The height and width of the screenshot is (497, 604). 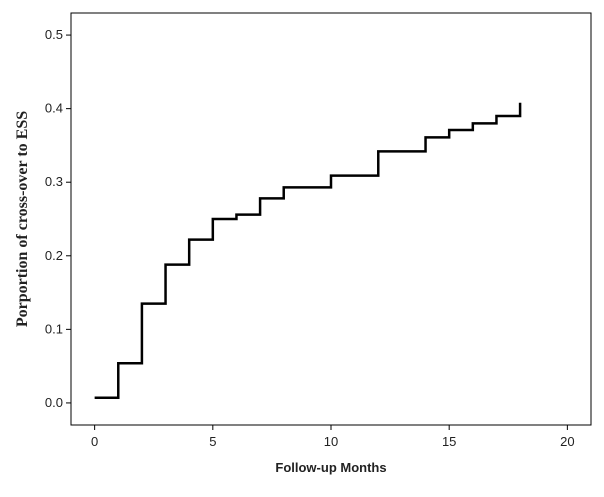 What do you see at coordinates (22, 219) in the screenshot?
I see `y-axis-title: Porportion of cross-over to ESS` at bounding box center [22, 219].